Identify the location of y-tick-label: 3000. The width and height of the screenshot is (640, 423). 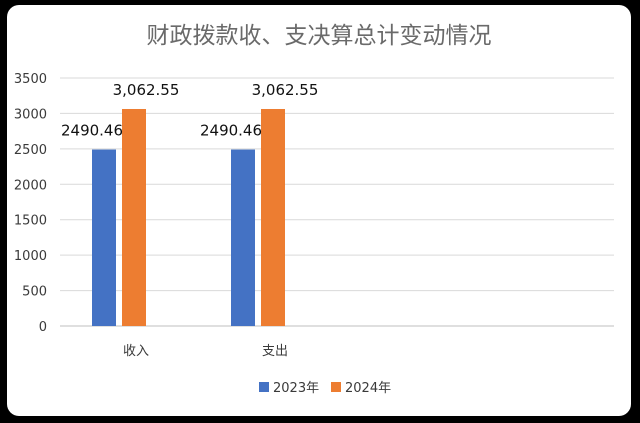
(30, 114).